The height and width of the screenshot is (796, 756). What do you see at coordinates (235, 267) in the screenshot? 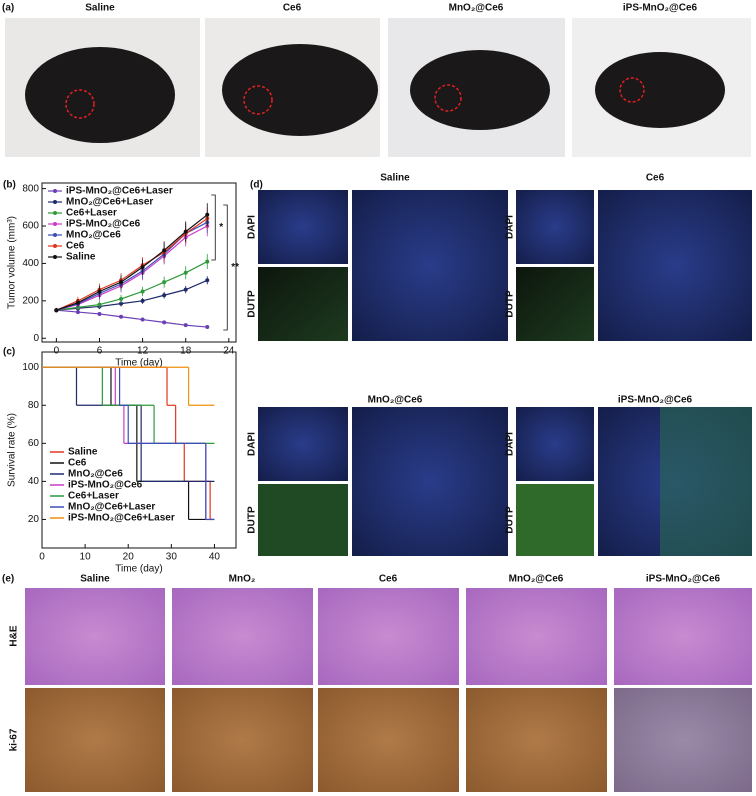
I see `significance-label: **` at bounding box center [235, 267].